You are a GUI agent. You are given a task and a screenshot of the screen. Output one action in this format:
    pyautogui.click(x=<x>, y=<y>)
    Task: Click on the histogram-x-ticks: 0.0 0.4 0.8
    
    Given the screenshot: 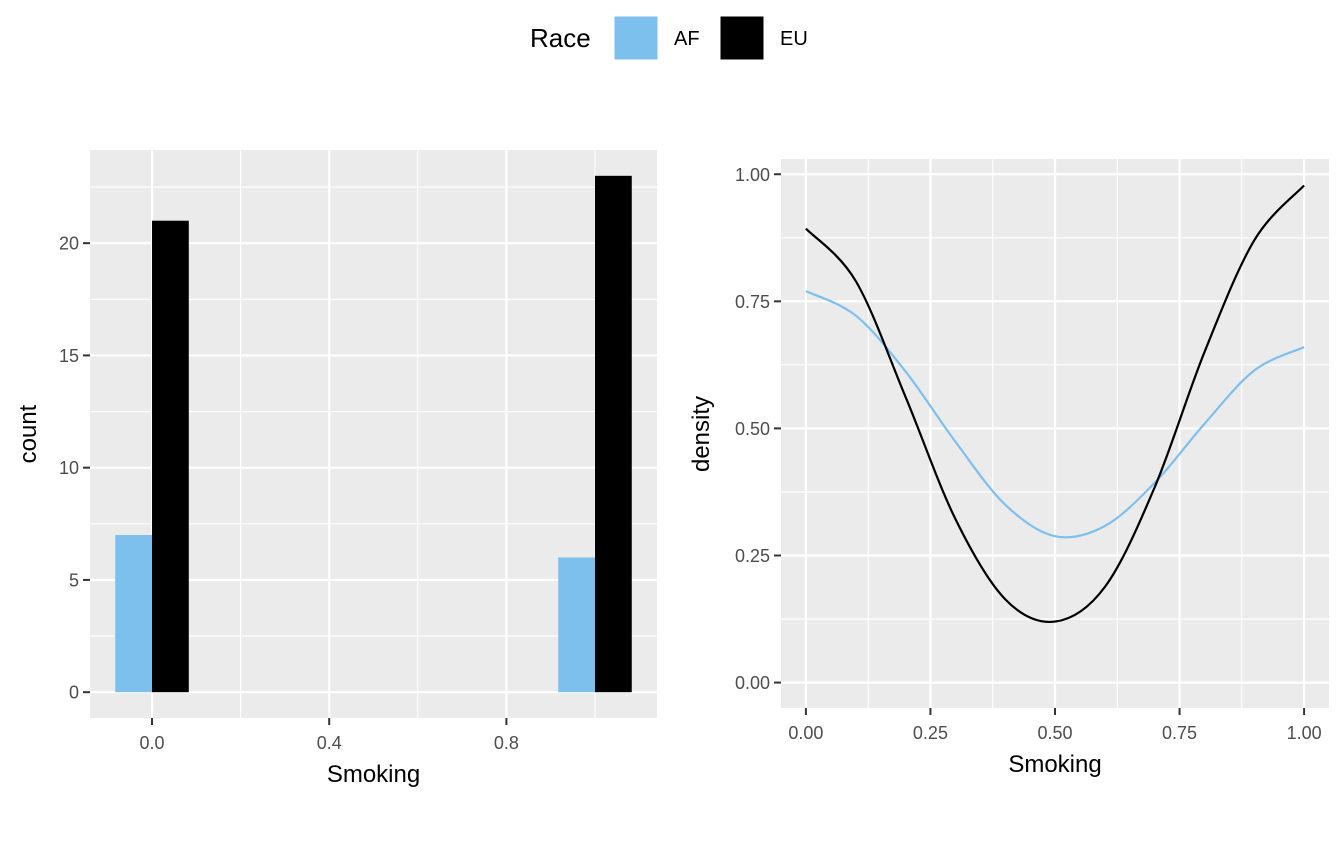 What is the action you would take?
    pyautogui.click(x=329, y=735)
    